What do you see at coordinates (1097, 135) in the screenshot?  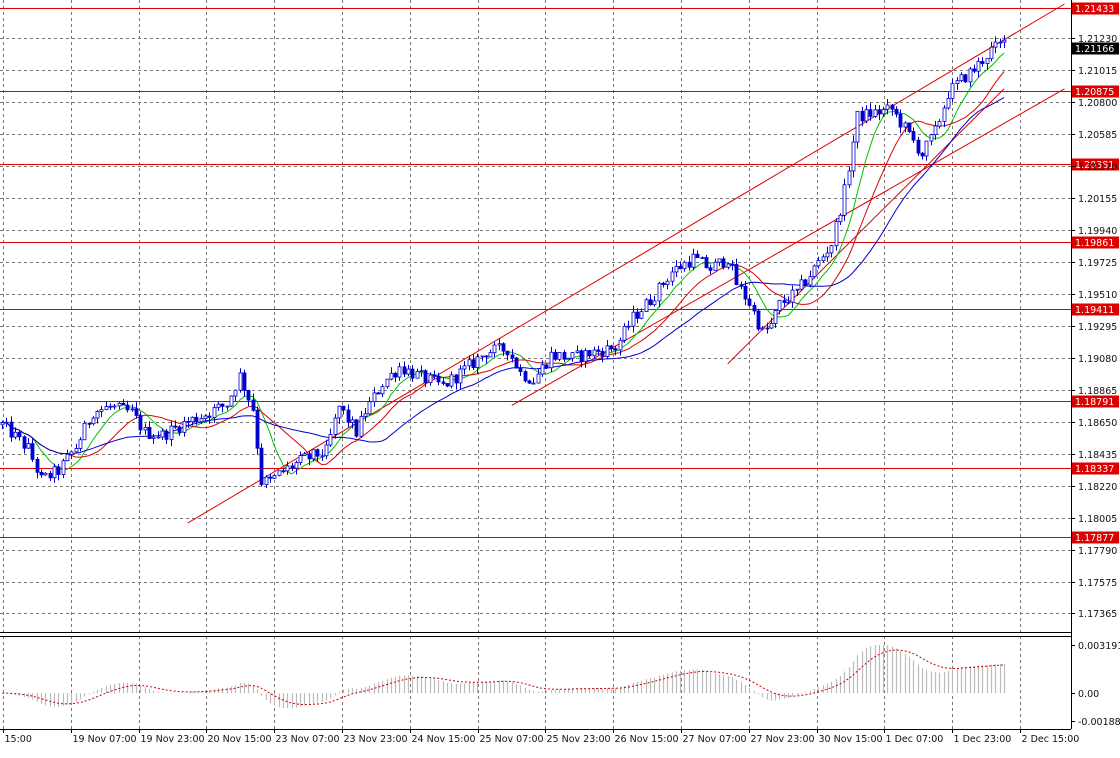 I see `price-tick-label: 1.20585` at bounding box center [1097, 135].